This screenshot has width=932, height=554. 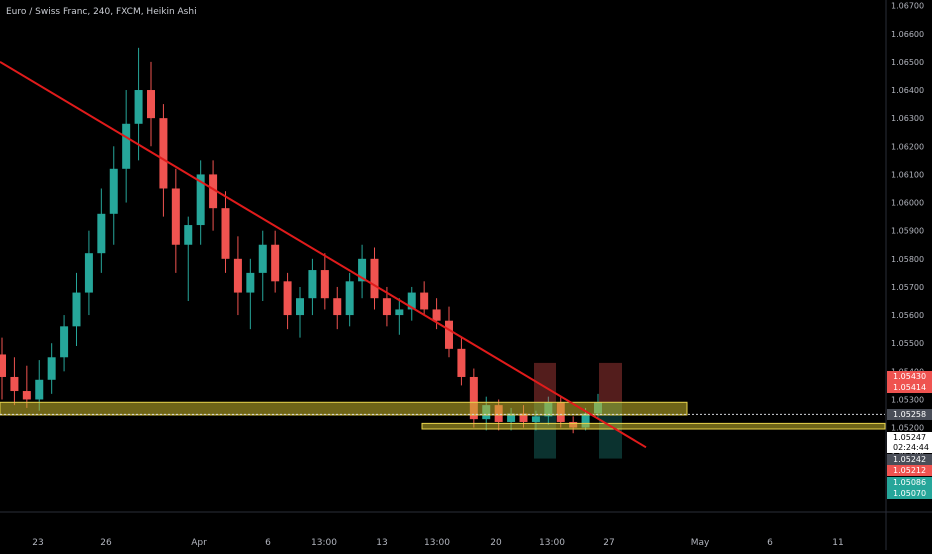 I want to click on time-tick-label: 11, so click(x=837, y=543).